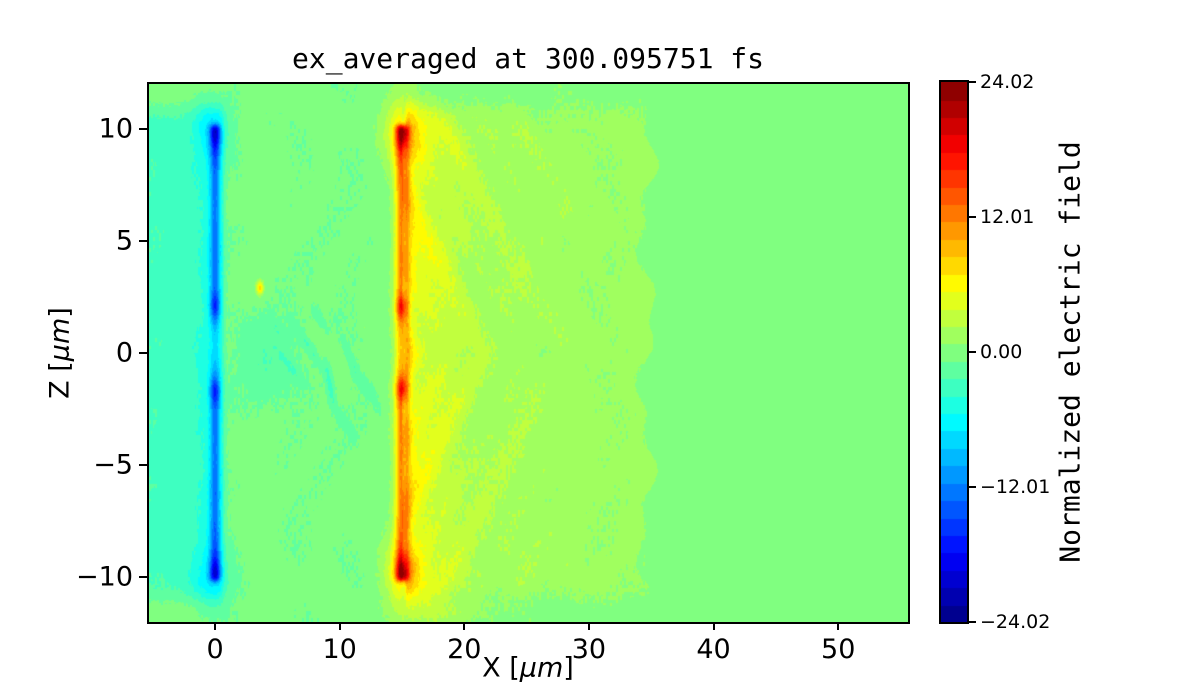  Describe the element at coordinates (1007, 82) in the screenshot. I see `colorbar-tick-label: 24.02` at that location.